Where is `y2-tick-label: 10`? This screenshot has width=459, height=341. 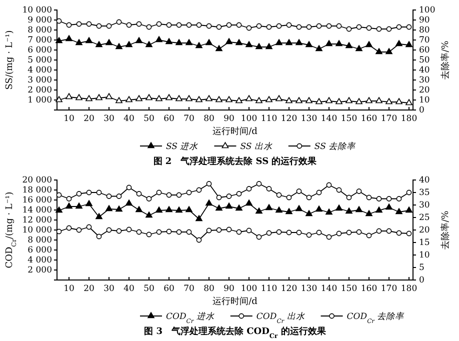
y2-tick-label: 10 is located at coordinates (424, 101).